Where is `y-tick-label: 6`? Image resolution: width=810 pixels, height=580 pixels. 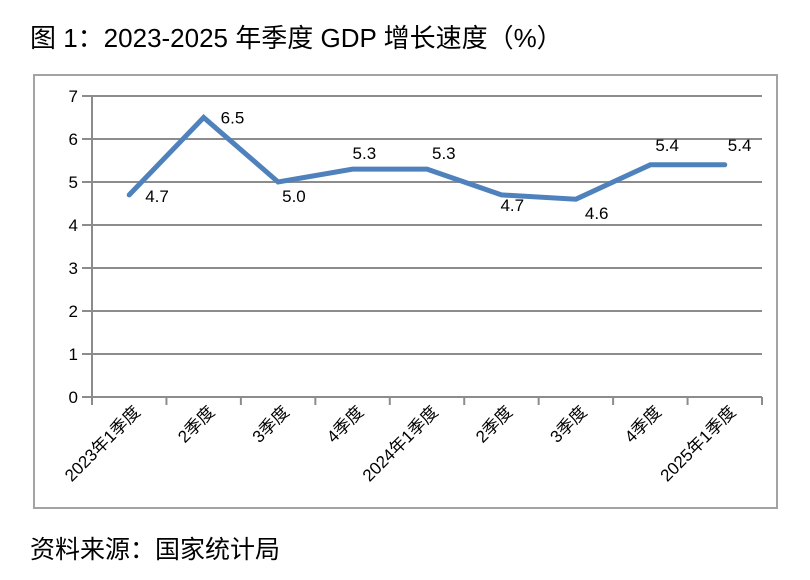
y-tick-label: 6 is located at coordinates (73, 139).